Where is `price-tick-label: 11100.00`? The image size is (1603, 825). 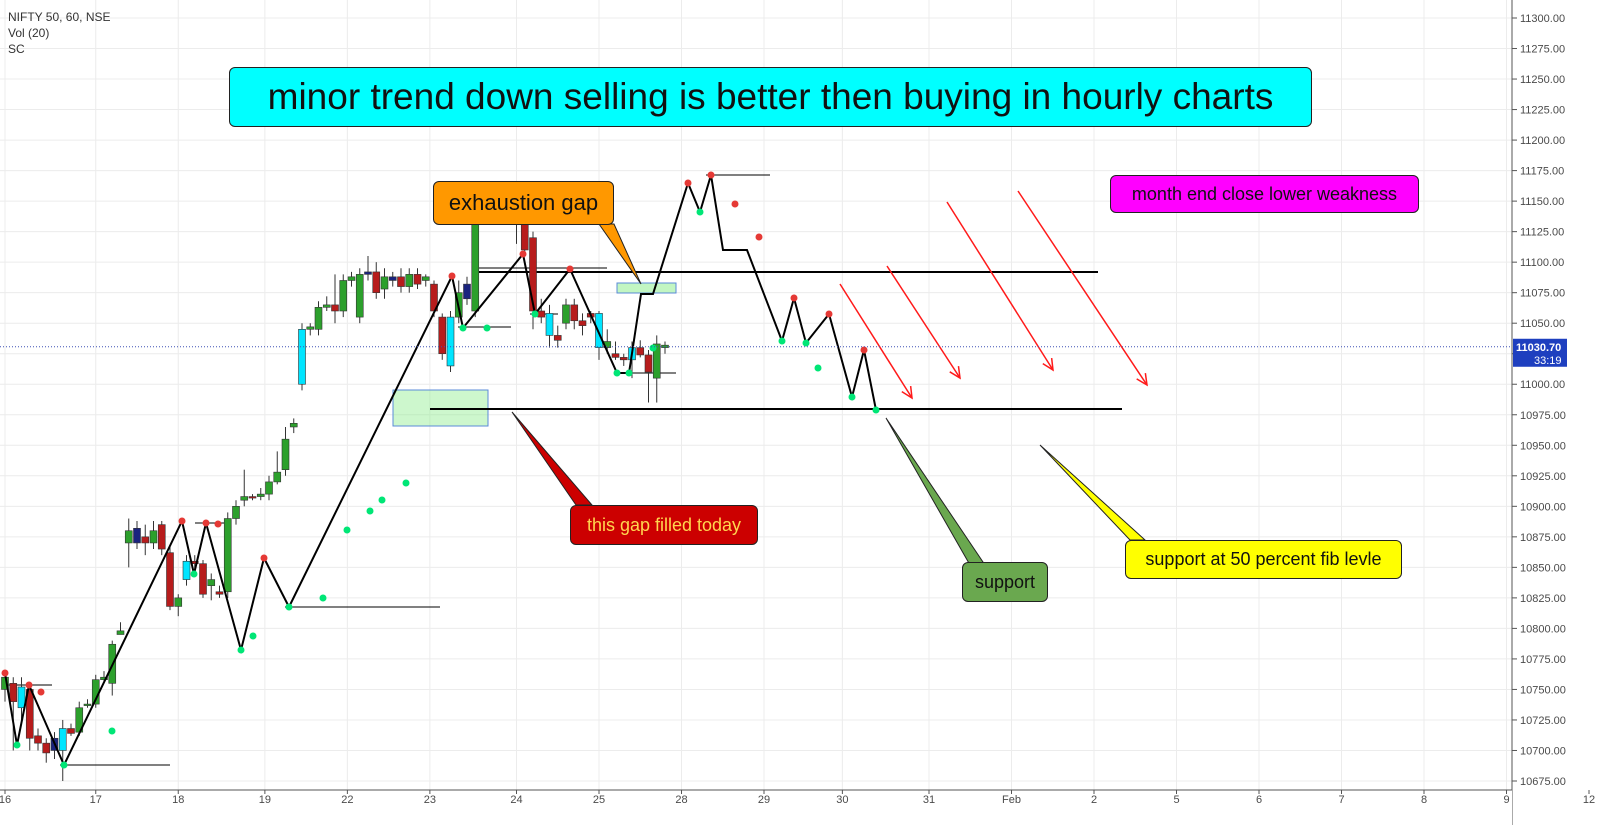
price-tick-label: 11100.00 is located at coordinates (1542, 263).